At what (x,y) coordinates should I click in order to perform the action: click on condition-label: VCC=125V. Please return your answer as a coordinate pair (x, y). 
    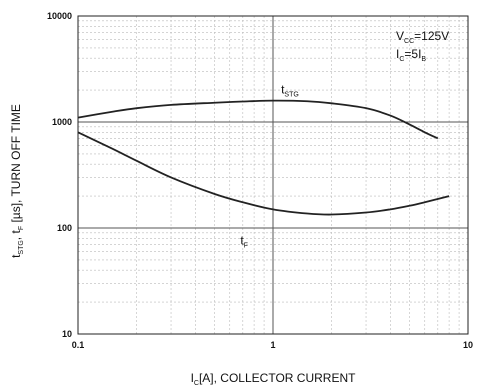
    Looking at the image, I should click on (422, 37).